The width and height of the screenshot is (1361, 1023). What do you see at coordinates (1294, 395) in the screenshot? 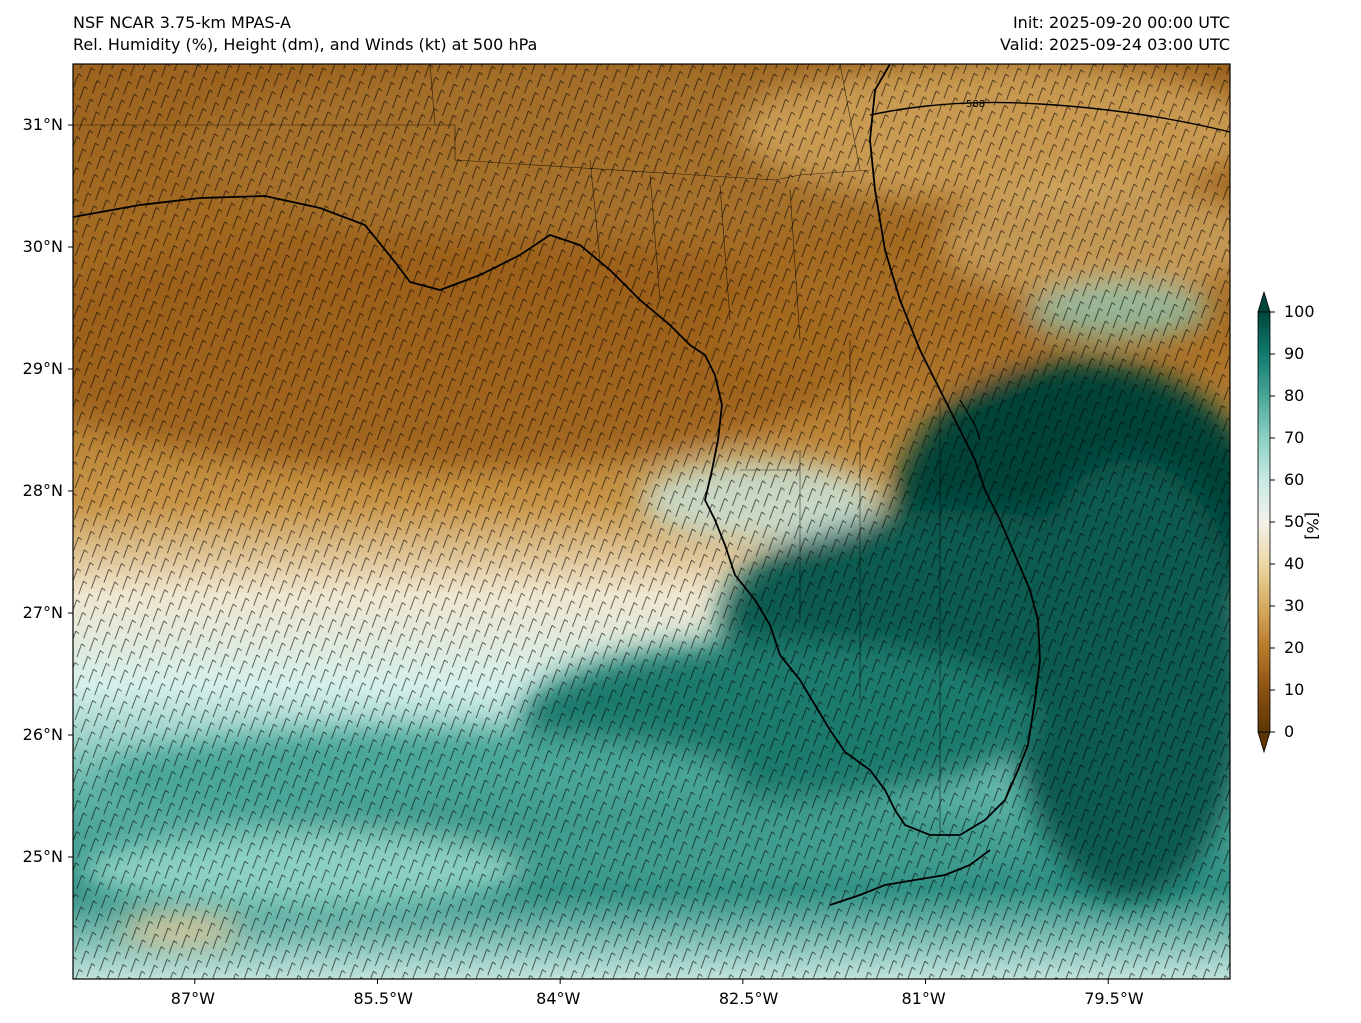
I see `colorbar-tick-label: 80` at bounding box center [1294, 395].